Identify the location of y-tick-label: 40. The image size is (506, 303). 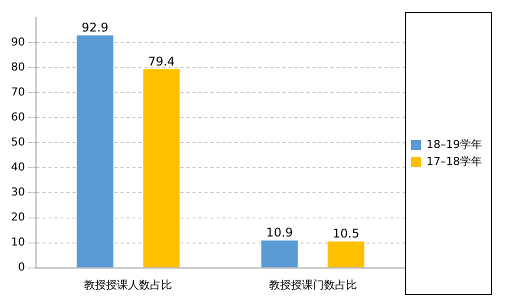
(17, 167).